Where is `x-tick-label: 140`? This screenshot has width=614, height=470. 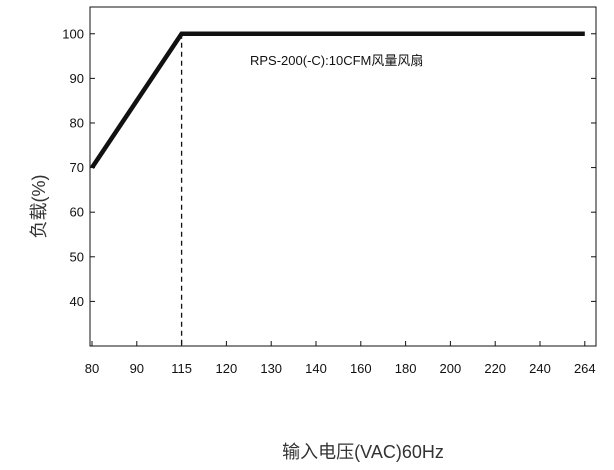 x-tick-label: 140 is located at coordinates (316, 368).